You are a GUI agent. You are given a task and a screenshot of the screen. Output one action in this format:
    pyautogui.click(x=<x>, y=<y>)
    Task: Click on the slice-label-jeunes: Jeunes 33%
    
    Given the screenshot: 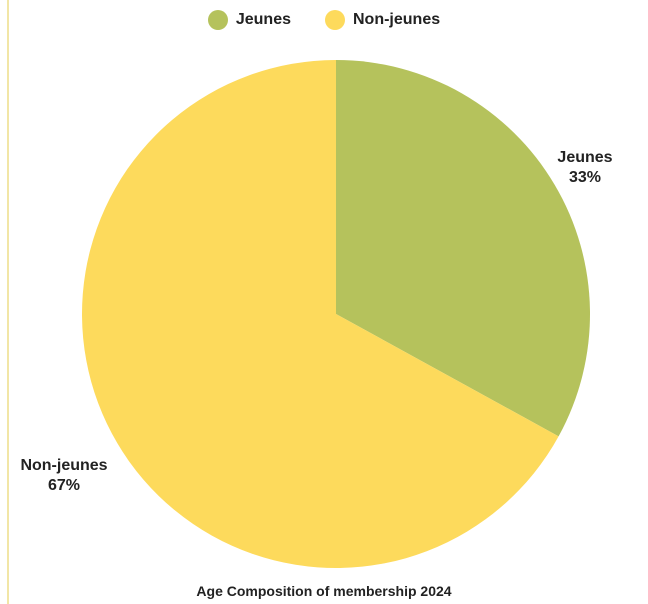 What is the action you would take?
    pyautogui.click(x=585, y=168)
    